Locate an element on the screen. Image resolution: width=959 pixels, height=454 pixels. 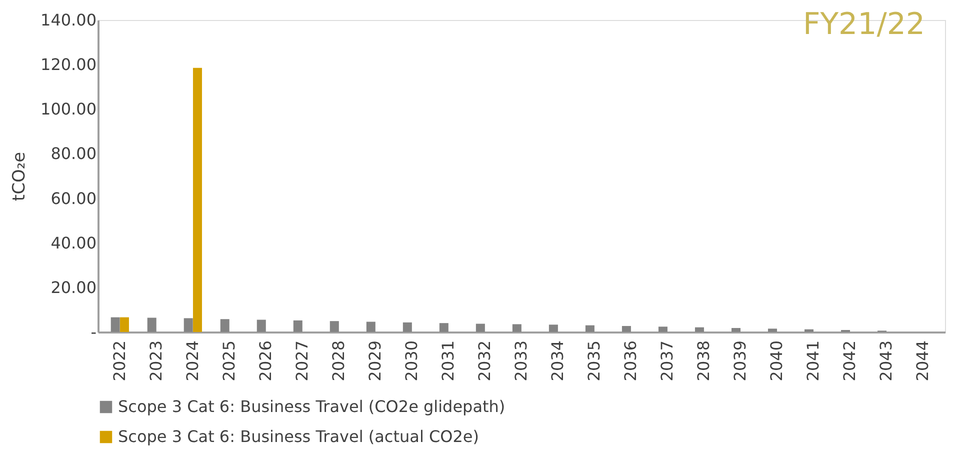
x-tick-label: 2042 is located at coordinates (850, 361).